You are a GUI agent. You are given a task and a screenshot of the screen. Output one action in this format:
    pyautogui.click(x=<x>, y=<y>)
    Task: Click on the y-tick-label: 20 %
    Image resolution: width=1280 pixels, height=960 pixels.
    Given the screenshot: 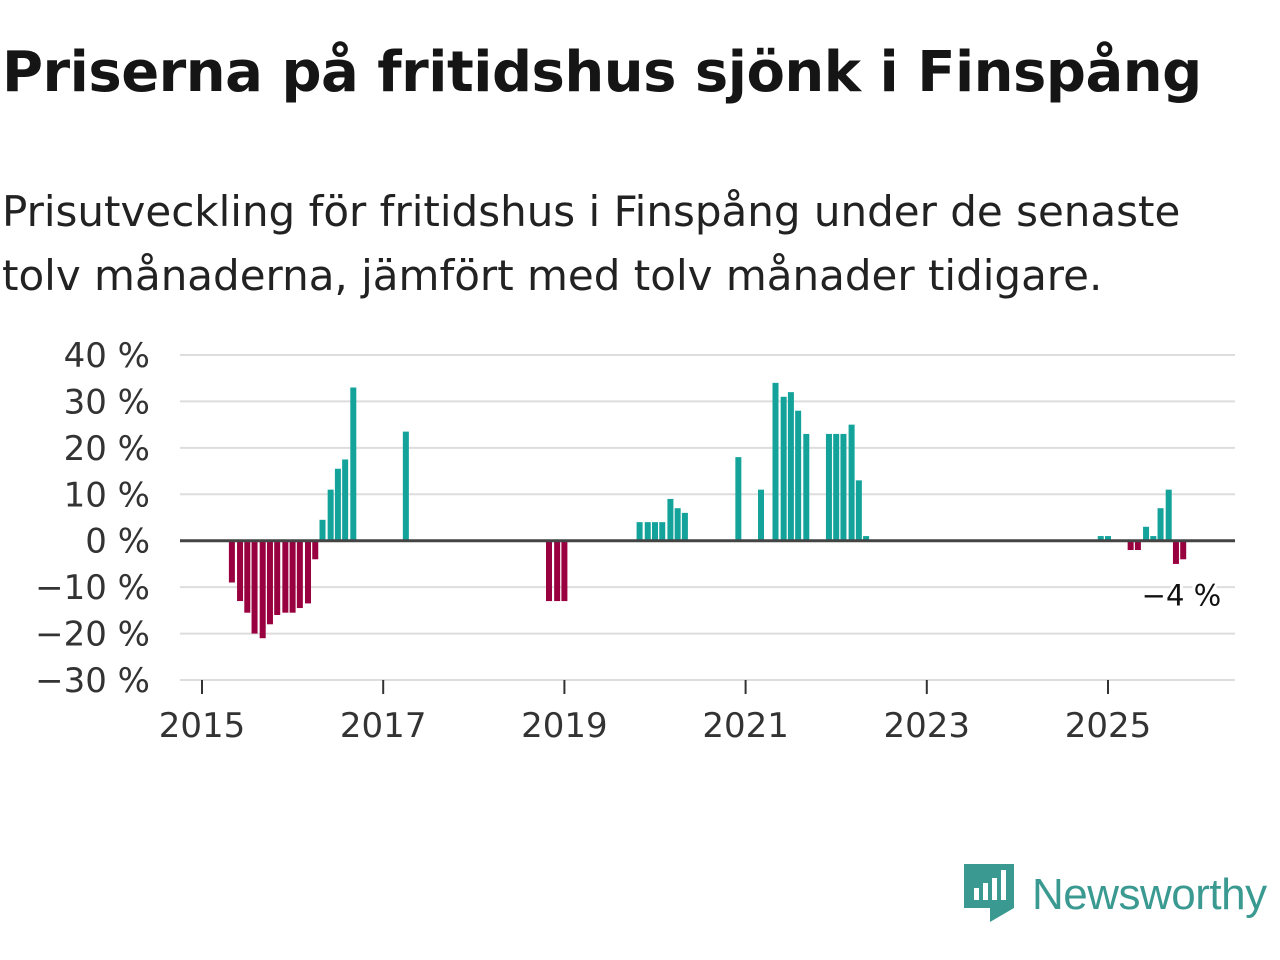 What is the action you would take?
    pyautogui.click(x=107, y=449)
    